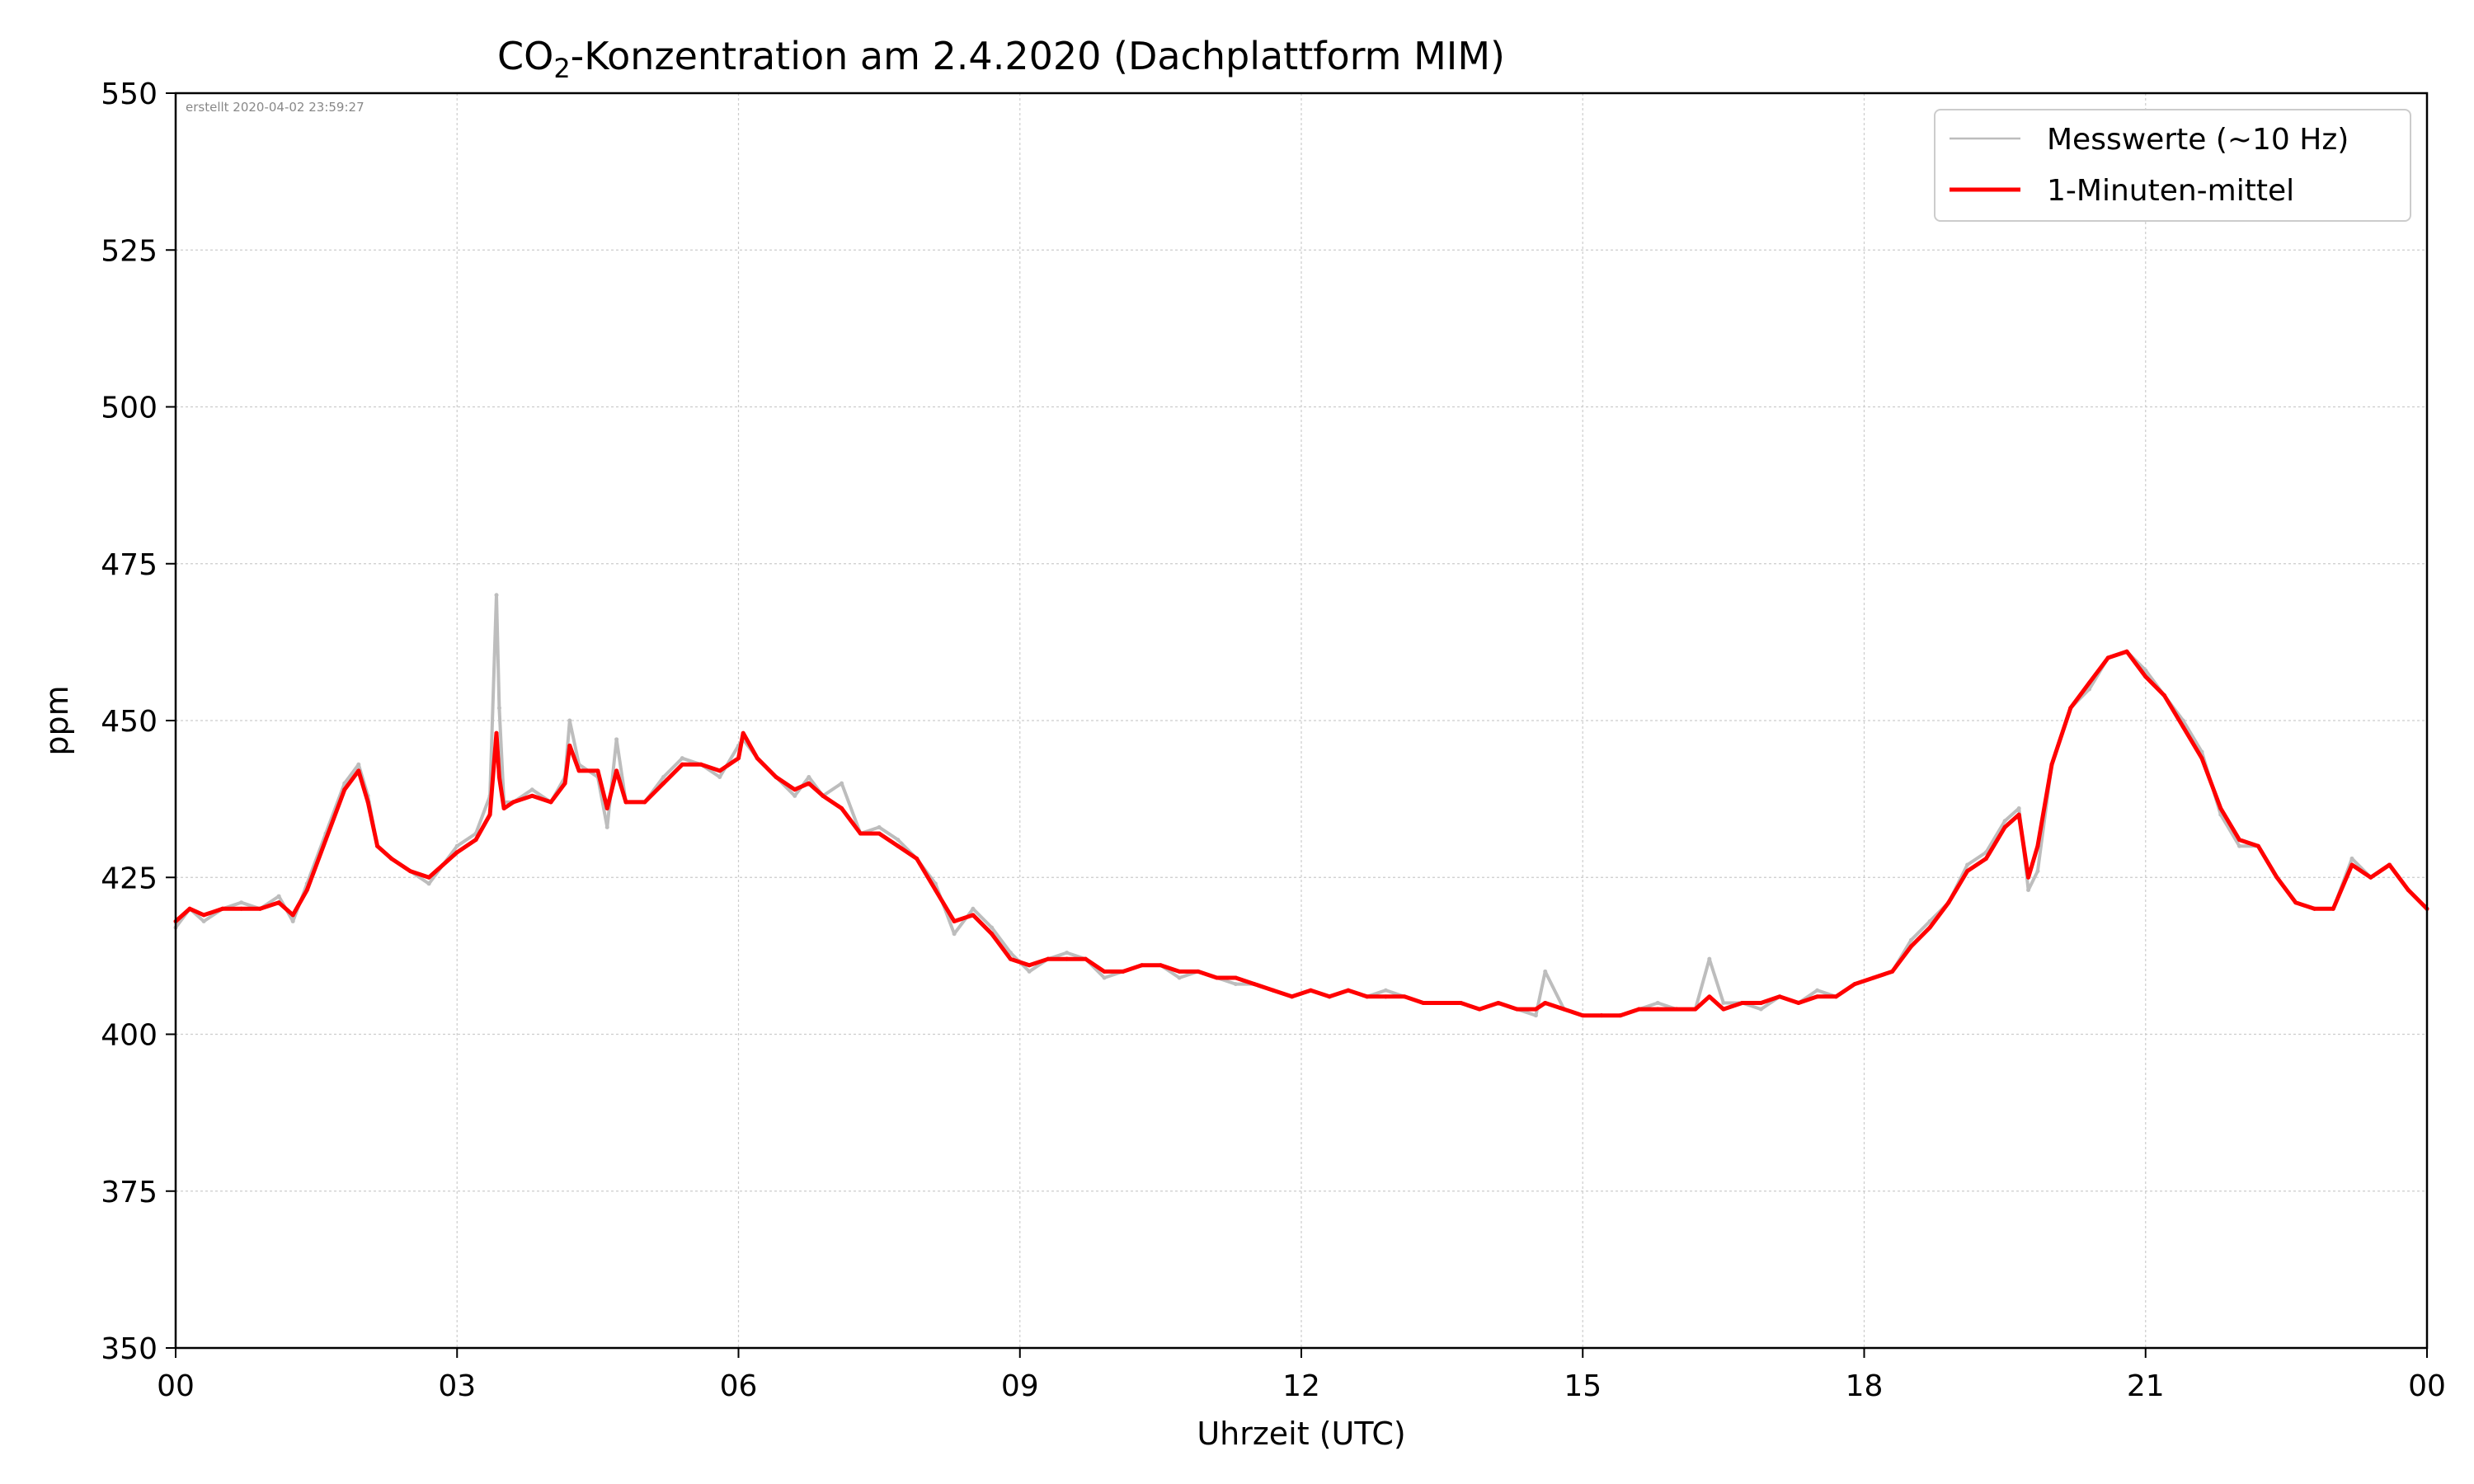 Image resolution: width=2474 pixels, height=1484 pixels. What do you see at coordinates (1301, 1434) in the screenshot?
I see `x-axis-label: Uhrzeit (UTC)` at bounding box center [1301, 1434].